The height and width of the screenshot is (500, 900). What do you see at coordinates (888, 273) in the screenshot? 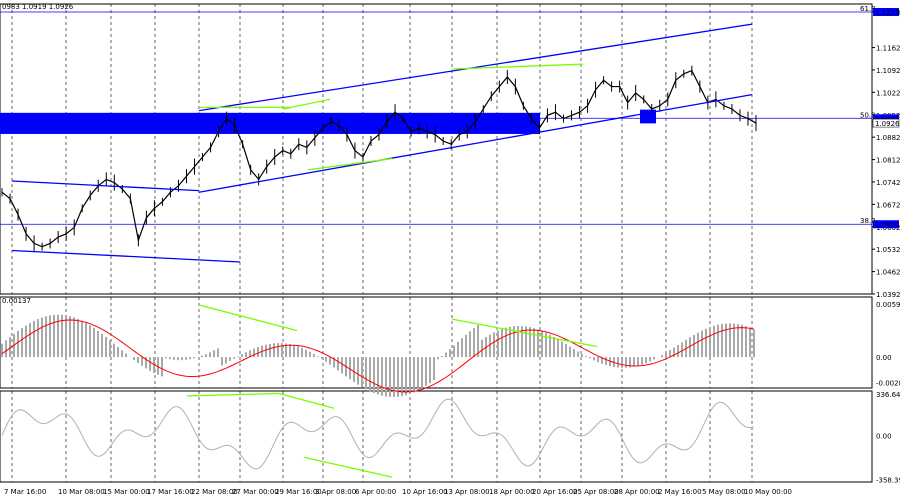
I see `price-y-tick-label: 1.0462` at bounding box center [888, 273].